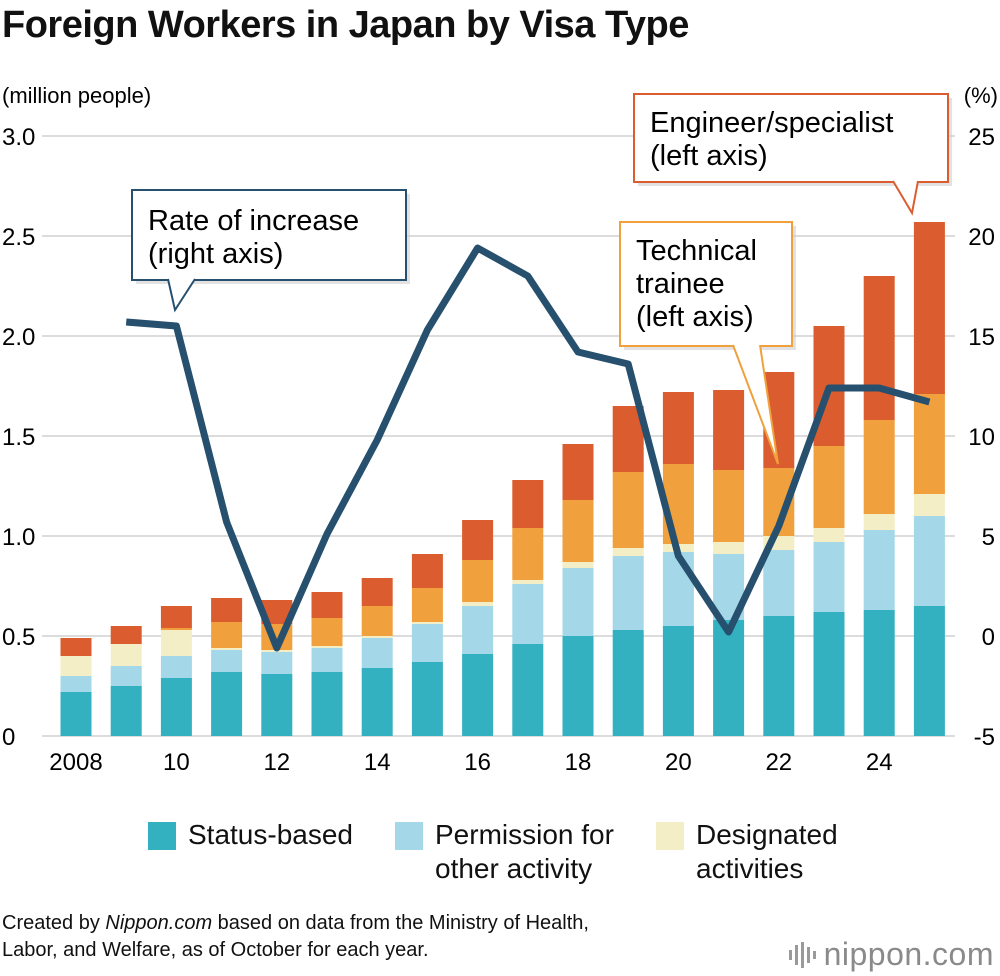 The width and height of the screenshot is (1000, 976). What do you see at coordinates (767, 851) in the screenshot?
I see `legend-label-designated: Designated activities` at bounding box center [767, 851].